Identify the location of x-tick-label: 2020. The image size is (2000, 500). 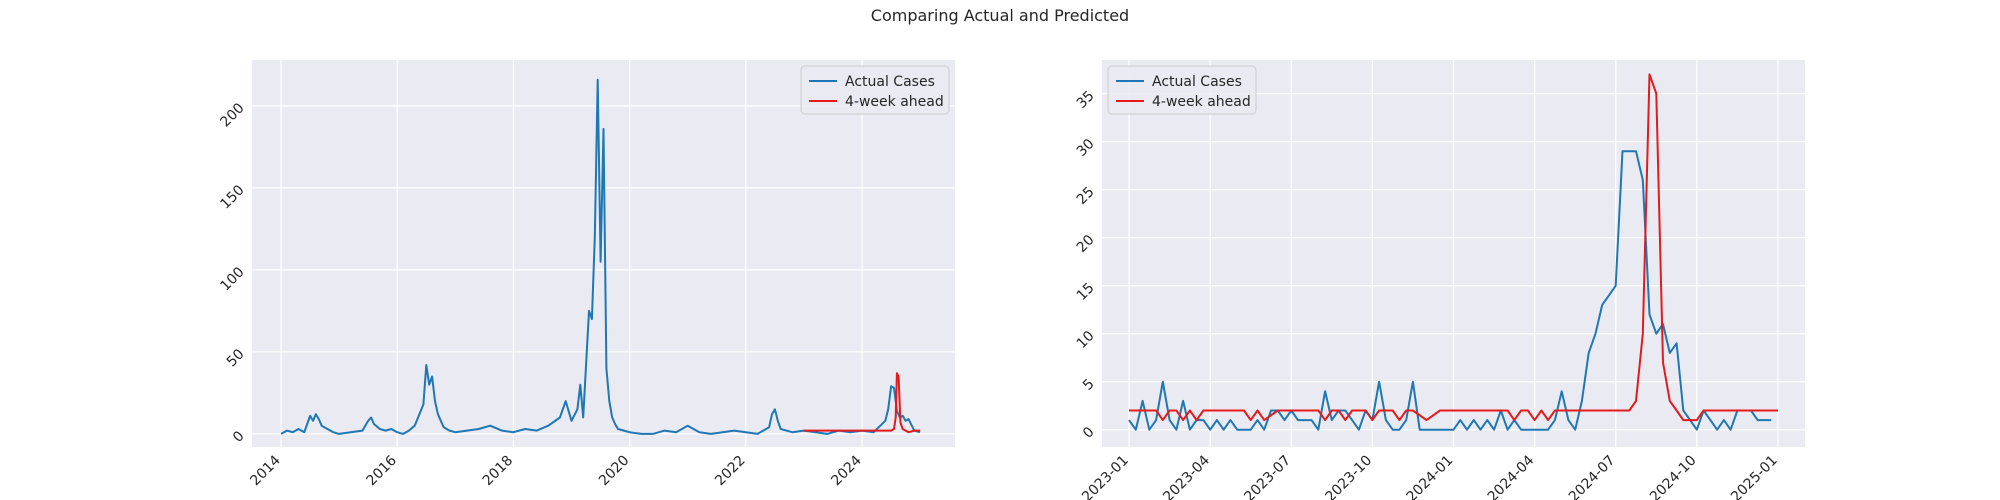
(614, 471).